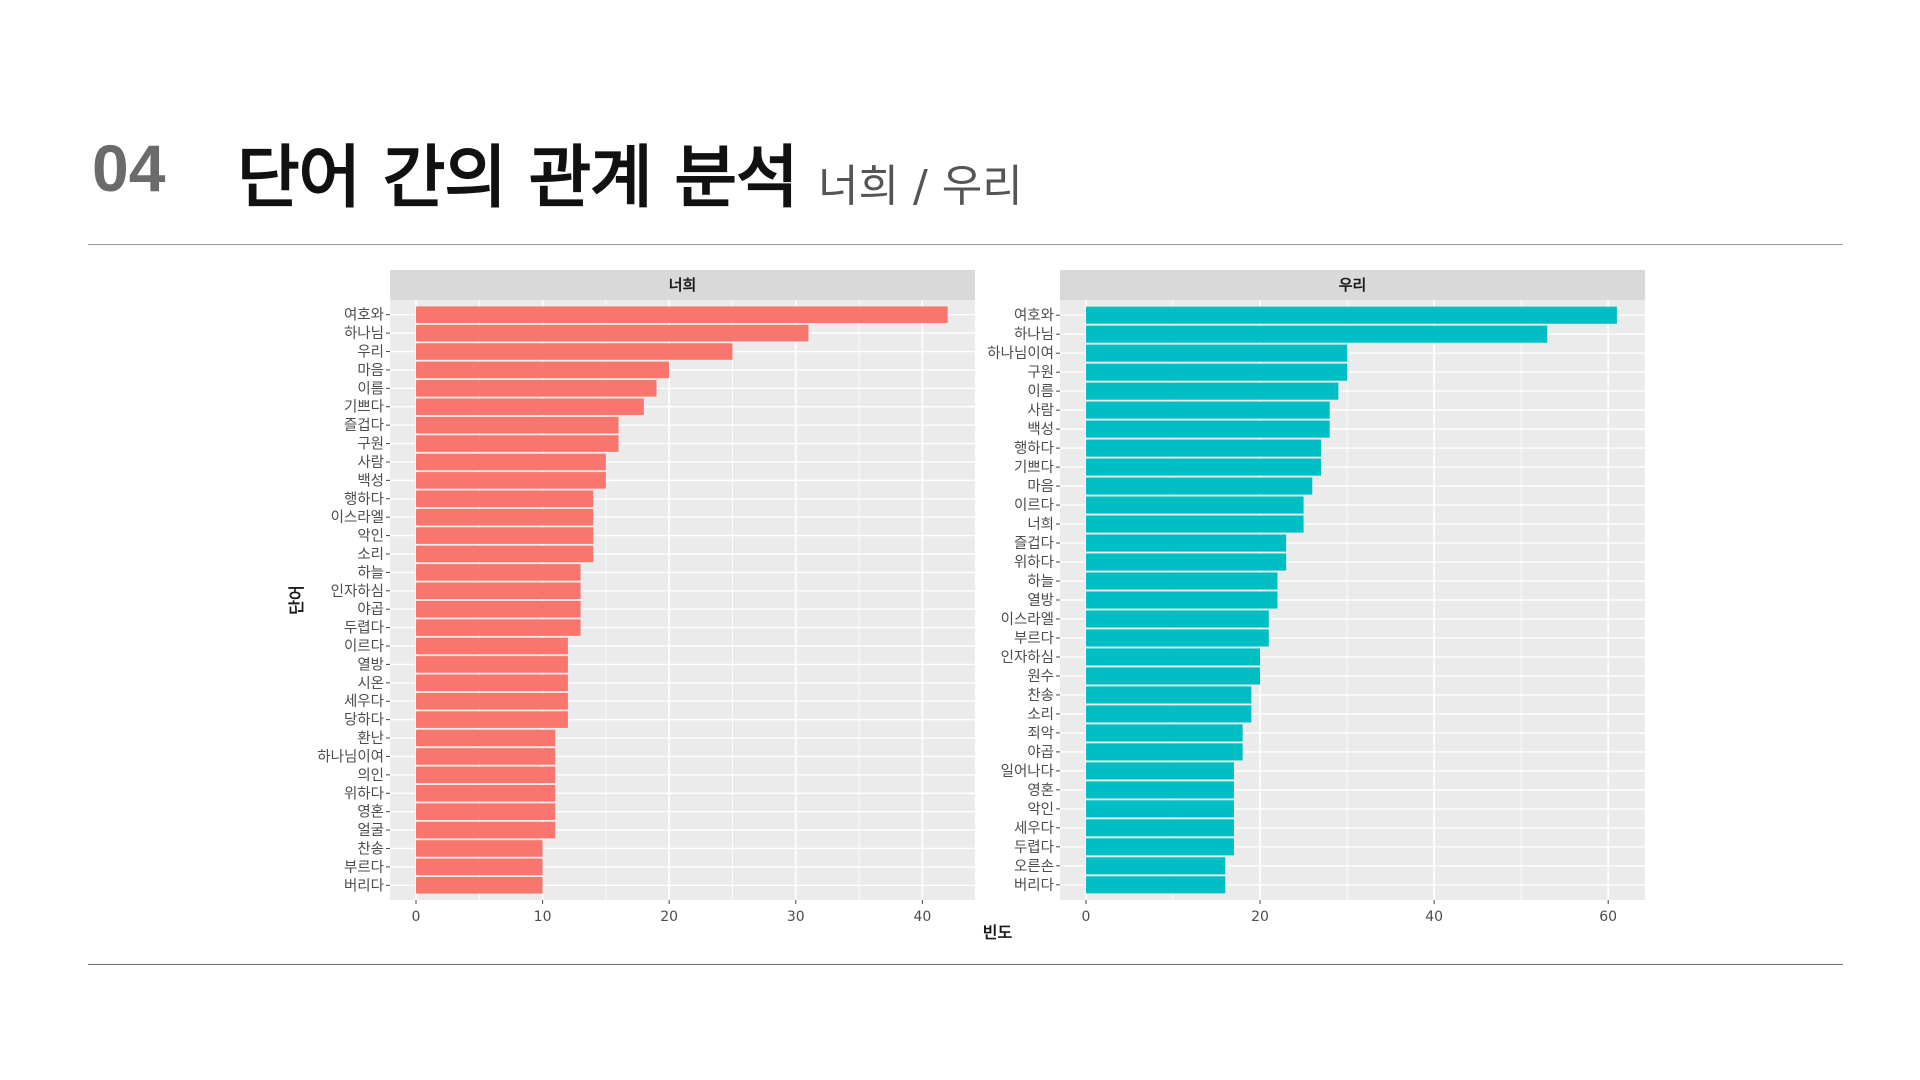 This screenshot has height=1080, width=1920. I want to click on x-tick-label: 60, so click(1608, 917).